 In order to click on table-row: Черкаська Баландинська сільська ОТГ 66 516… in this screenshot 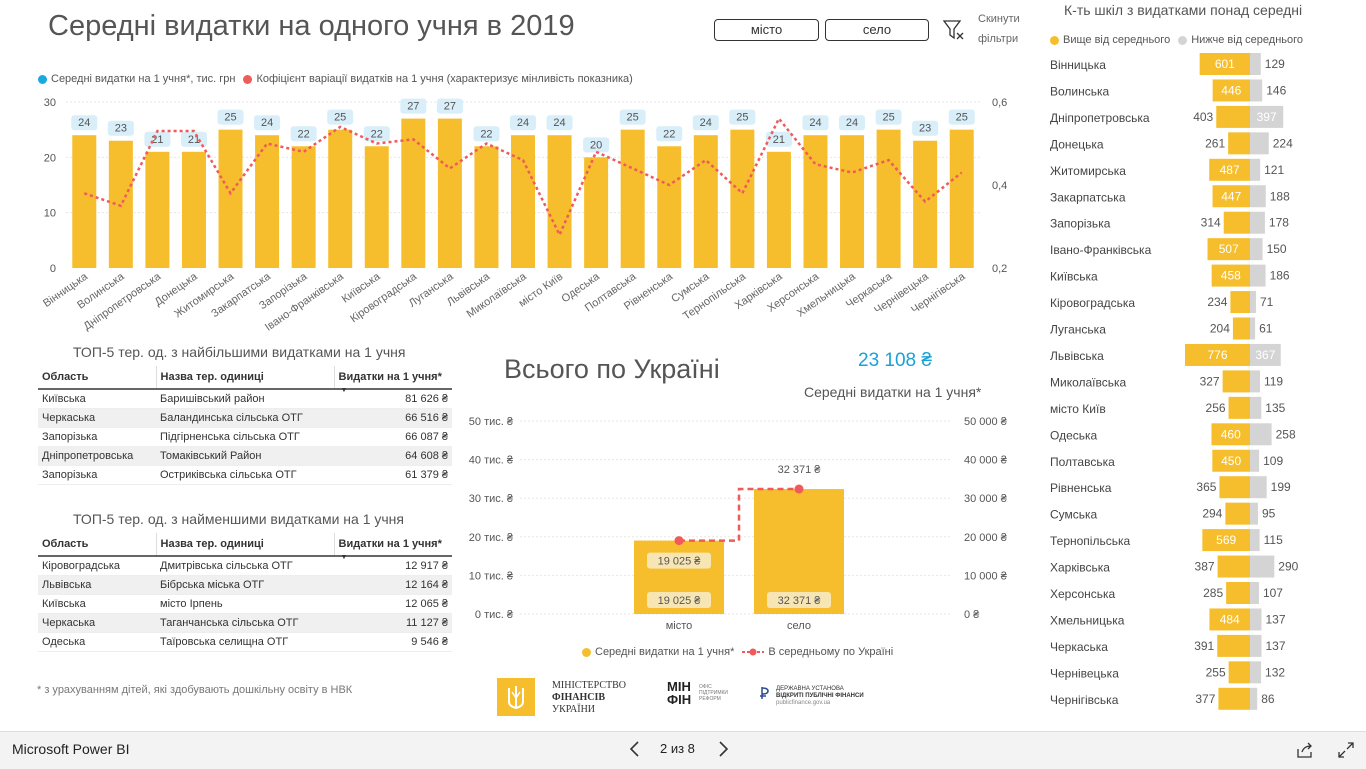, I will do `click(245, 418)`.